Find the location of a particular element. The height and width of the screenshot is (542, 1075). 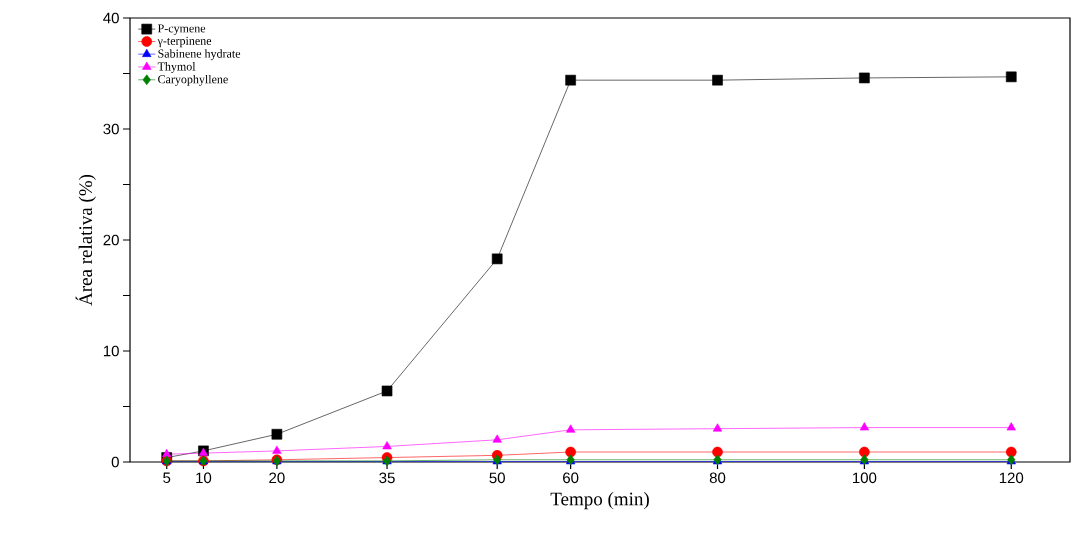

y-tick-label: 40 is located at coordinates (111, 18).